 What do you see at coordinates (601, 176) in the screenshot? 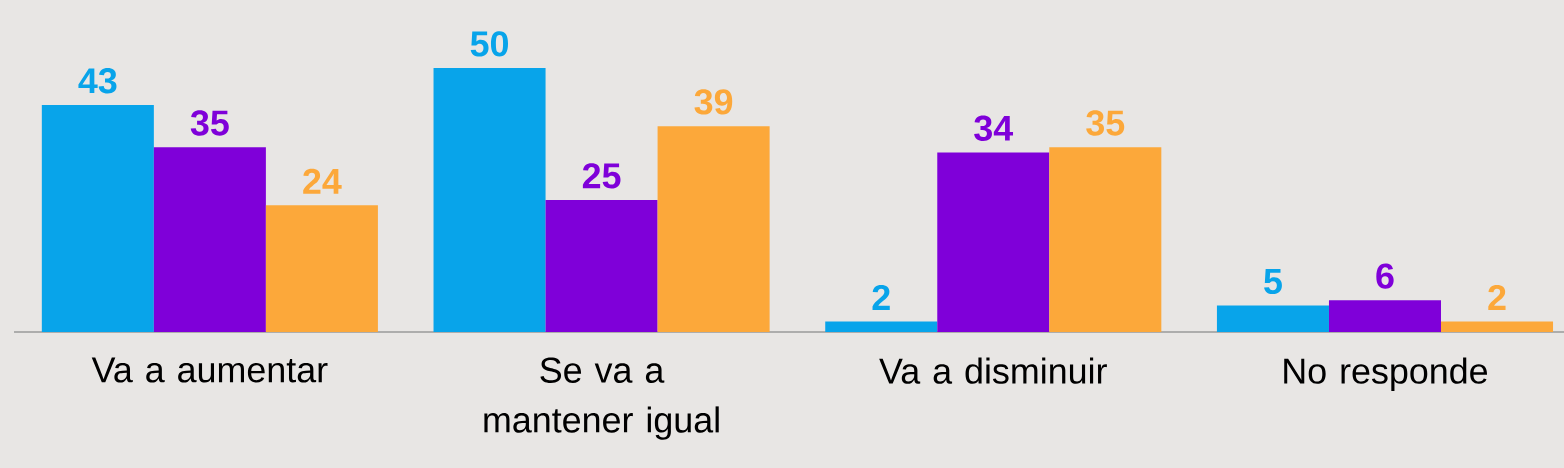
I see `data-label: 25` at bounding box center [601, 176].